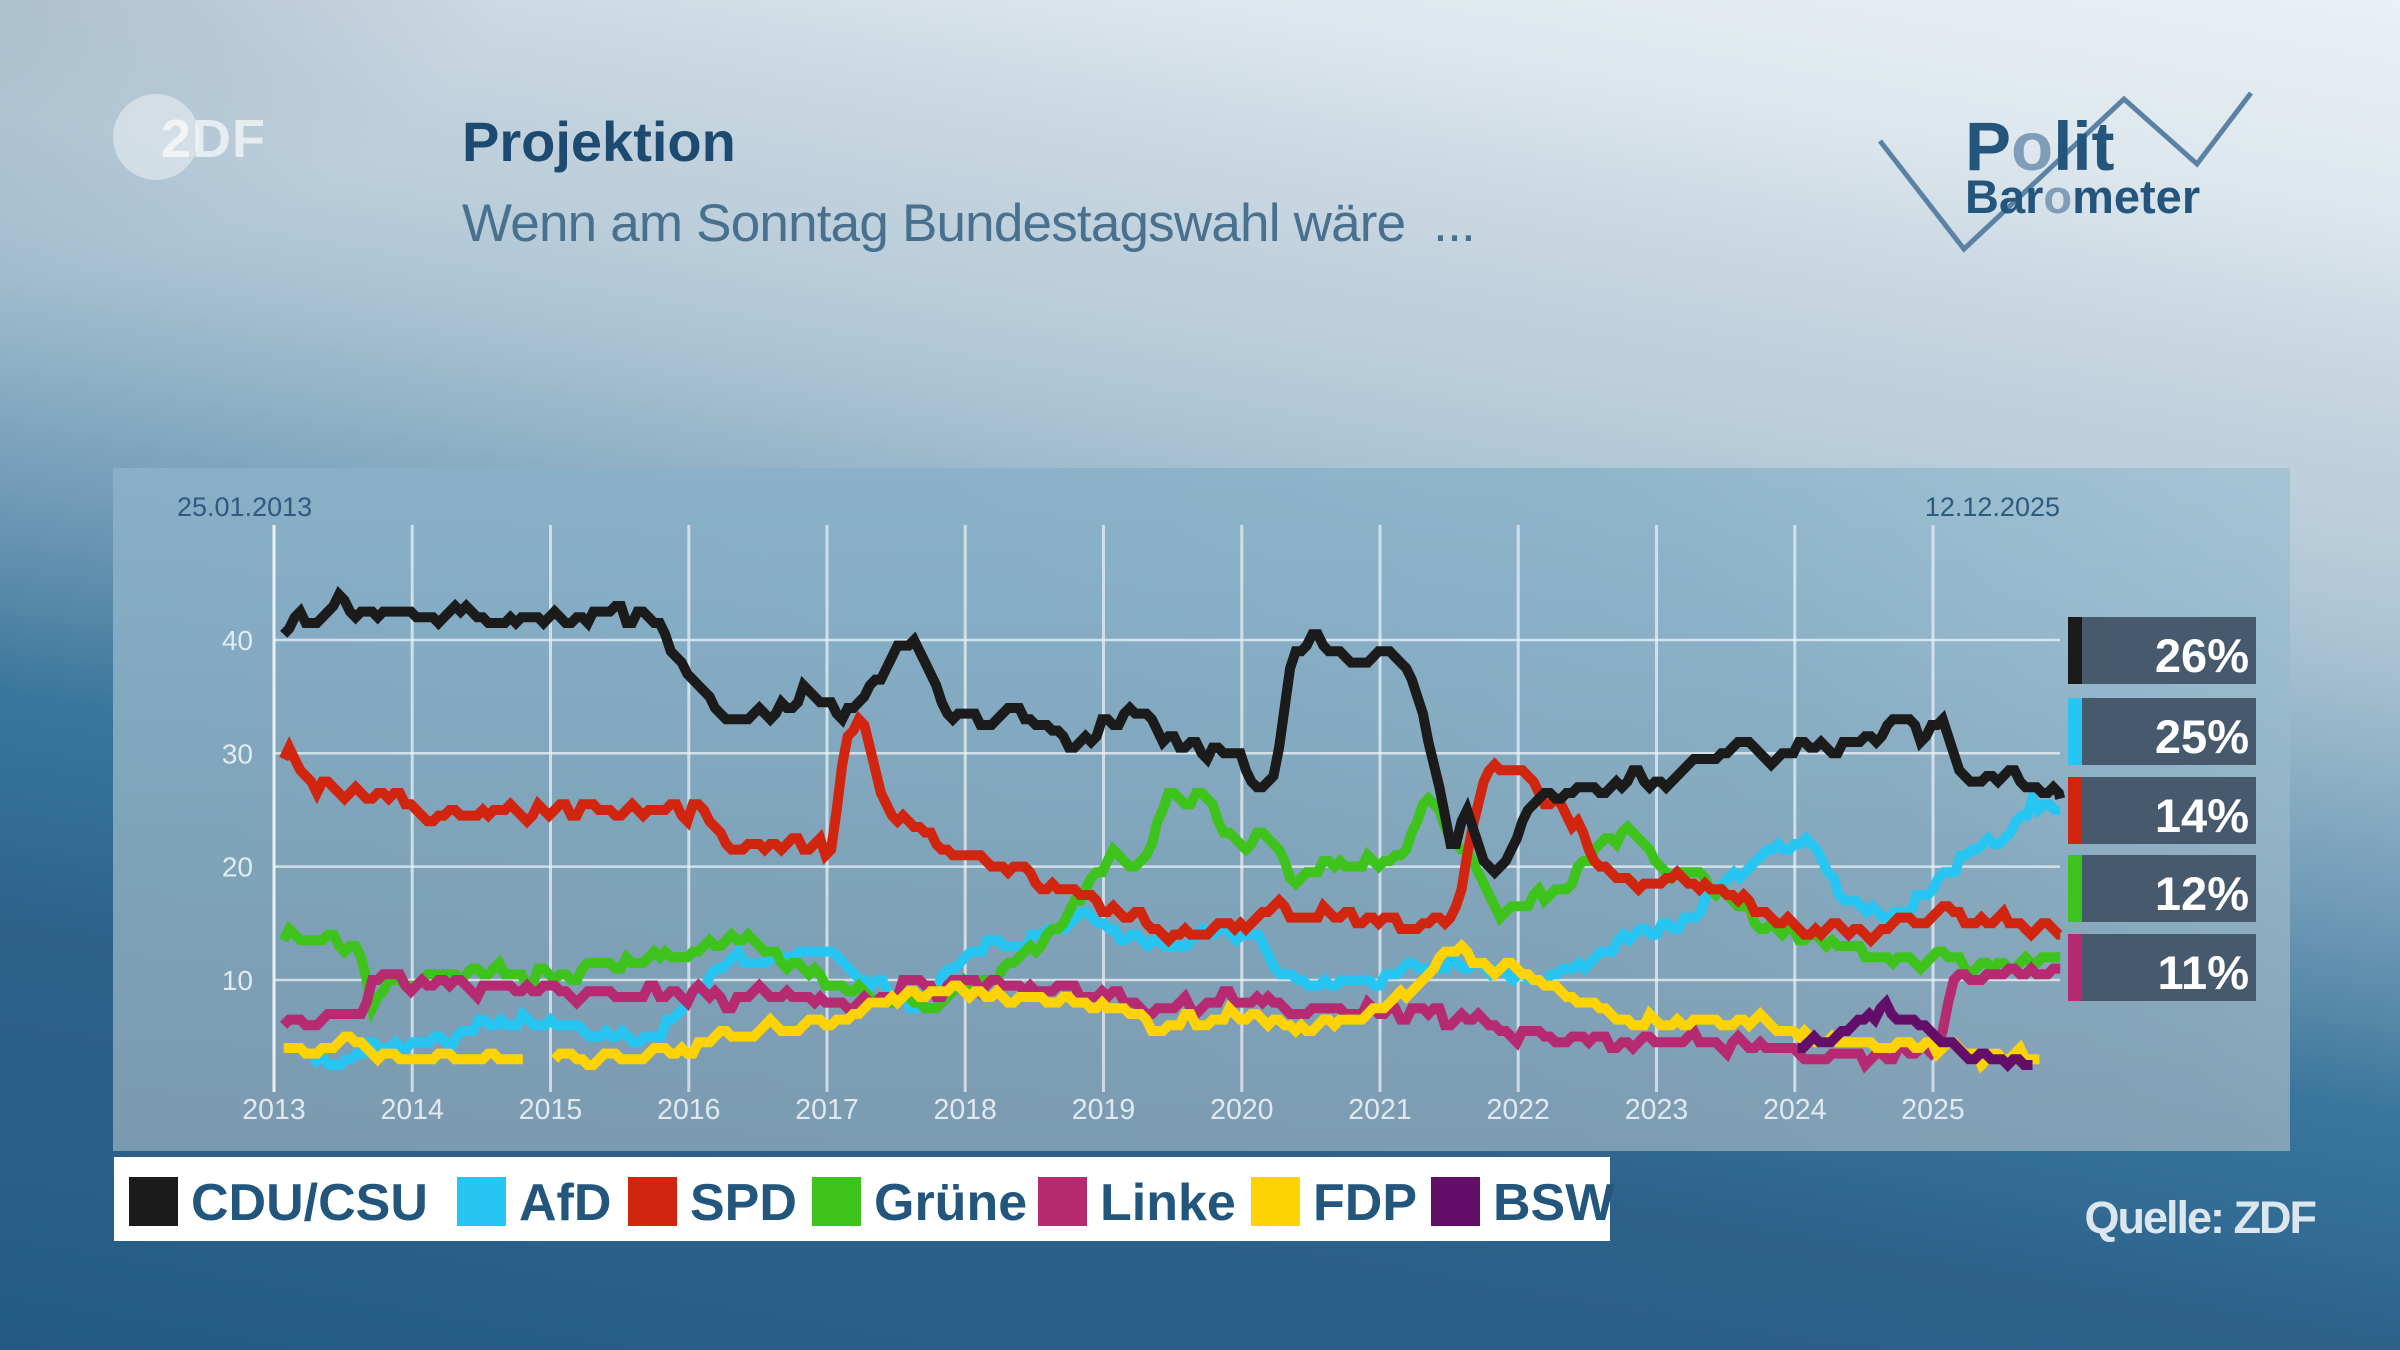 This screenshot has height=1350, width=2400. I want to click on svg-text: 2021, so click(1379, 1110).